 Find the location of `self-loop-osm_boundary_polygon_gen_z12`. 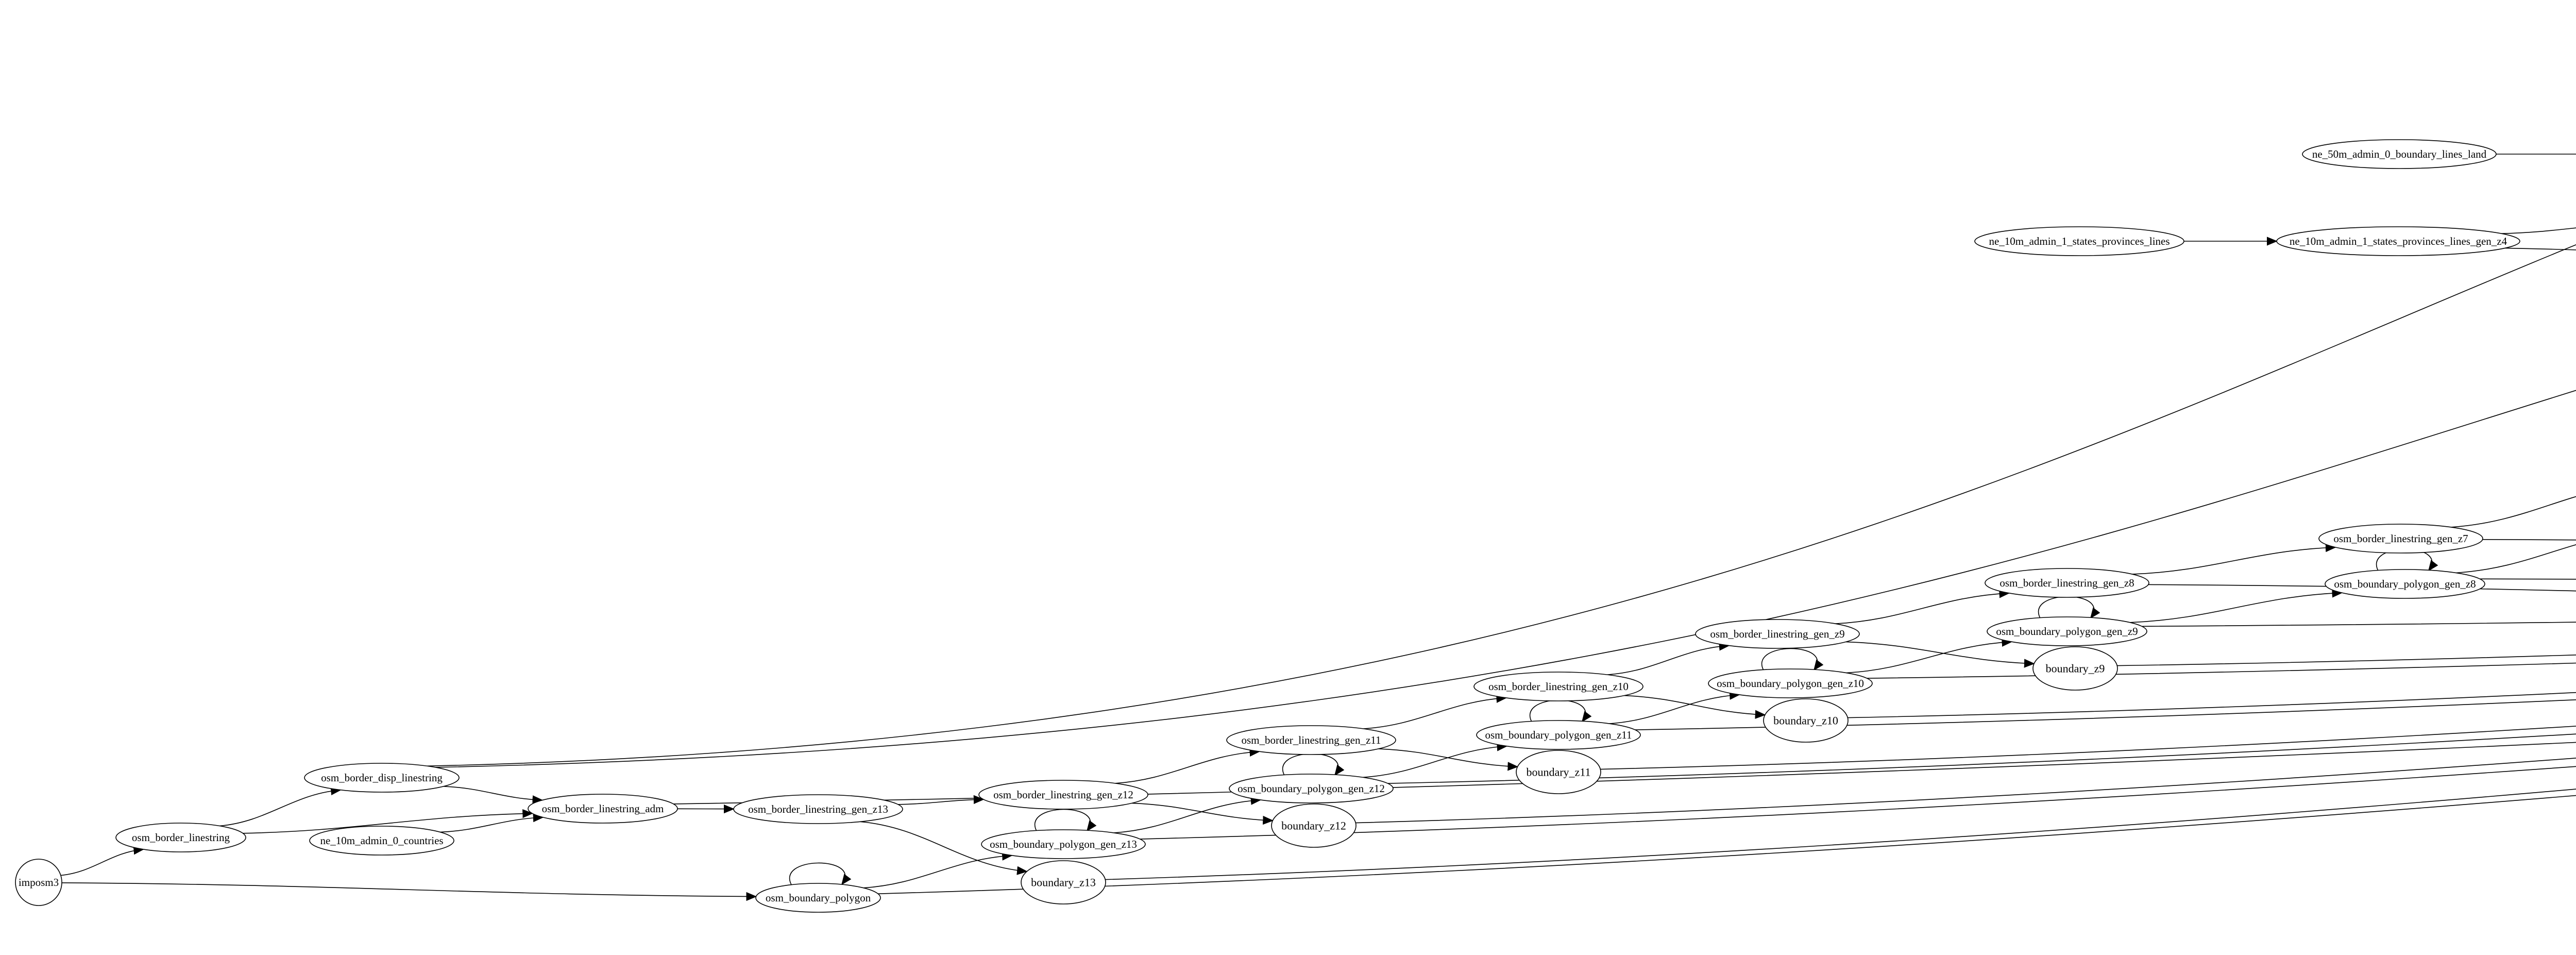

self-loop-osm_boundary_polygon_gen_z12 is located at coordinates (1313, 765).